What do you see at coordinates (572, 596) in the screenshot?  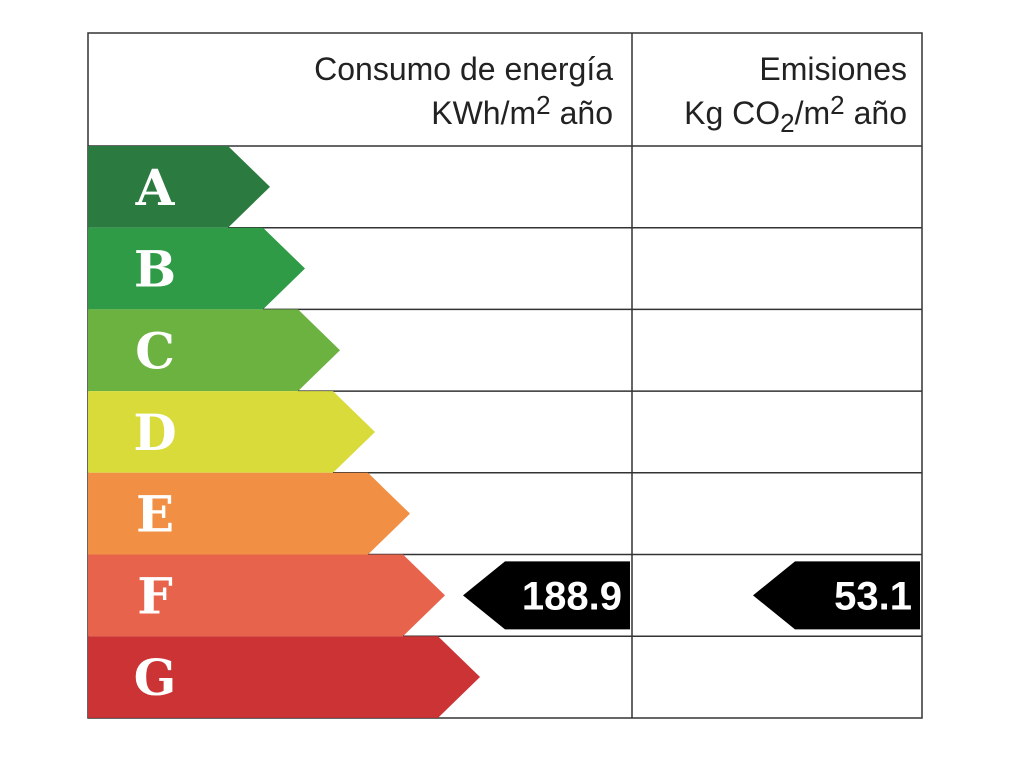 I see `rating-value: 188.9` at bounding box center [572, 596].